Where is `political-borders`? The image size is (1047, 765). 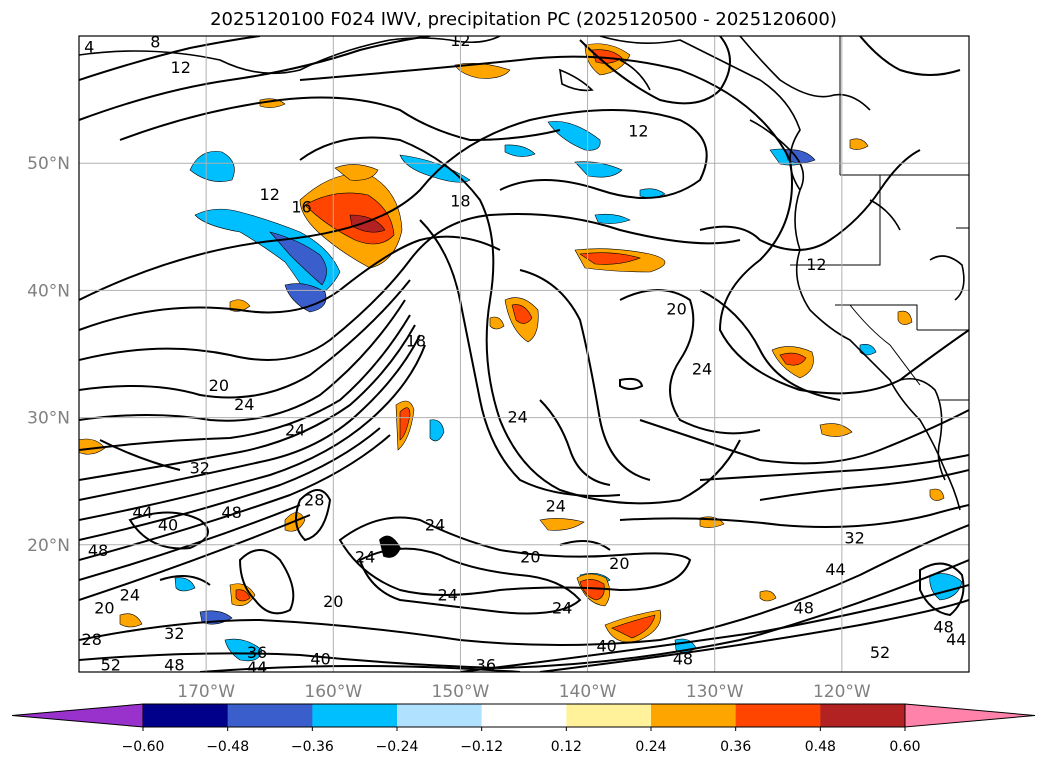 political-borders is located at coordinates (879, 218).